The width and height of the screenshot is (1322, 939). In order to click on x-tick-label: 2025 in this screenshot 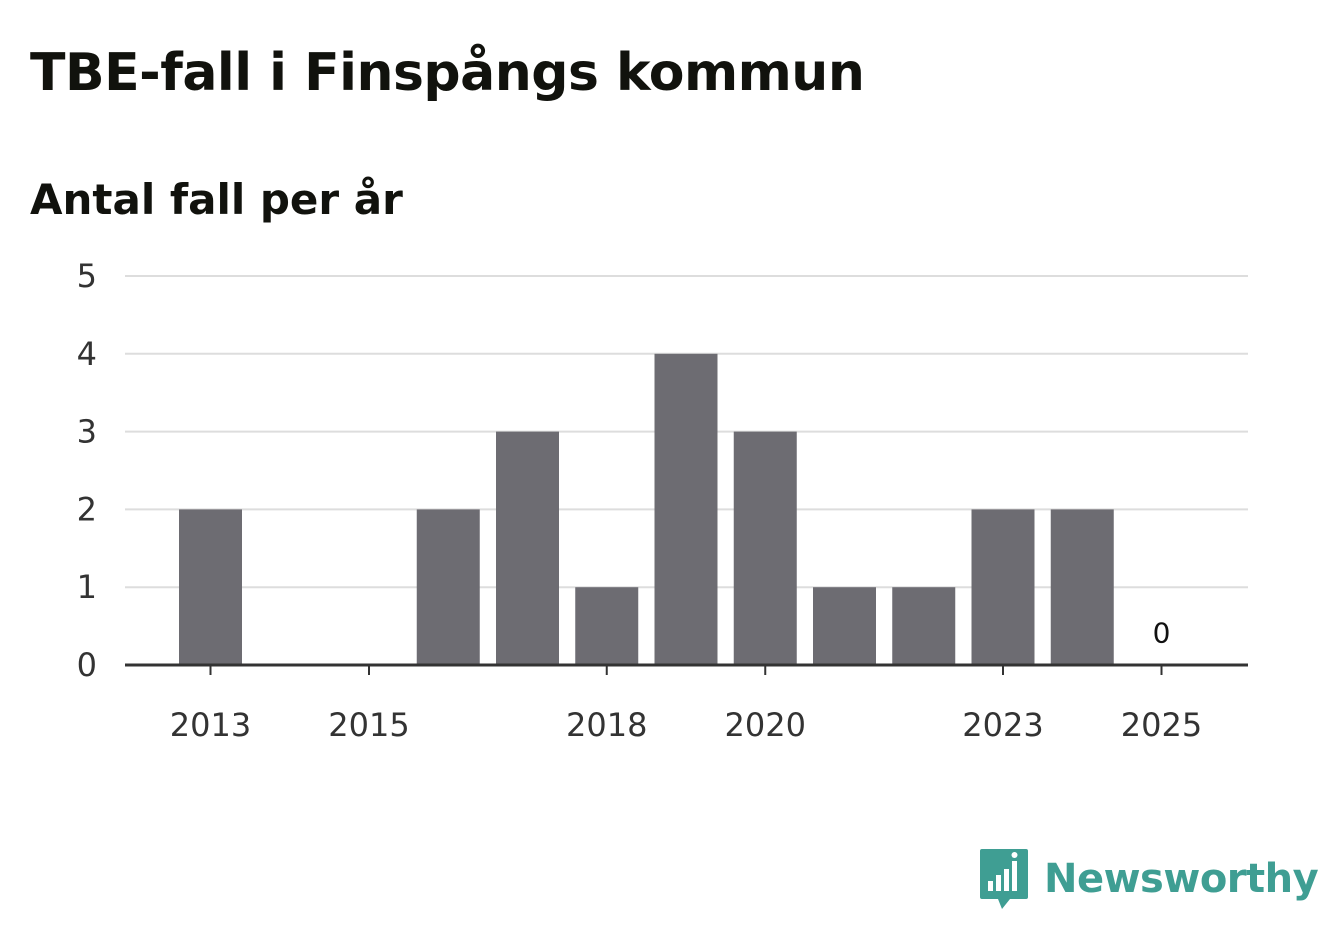, I will do `click(1161, 725)`.